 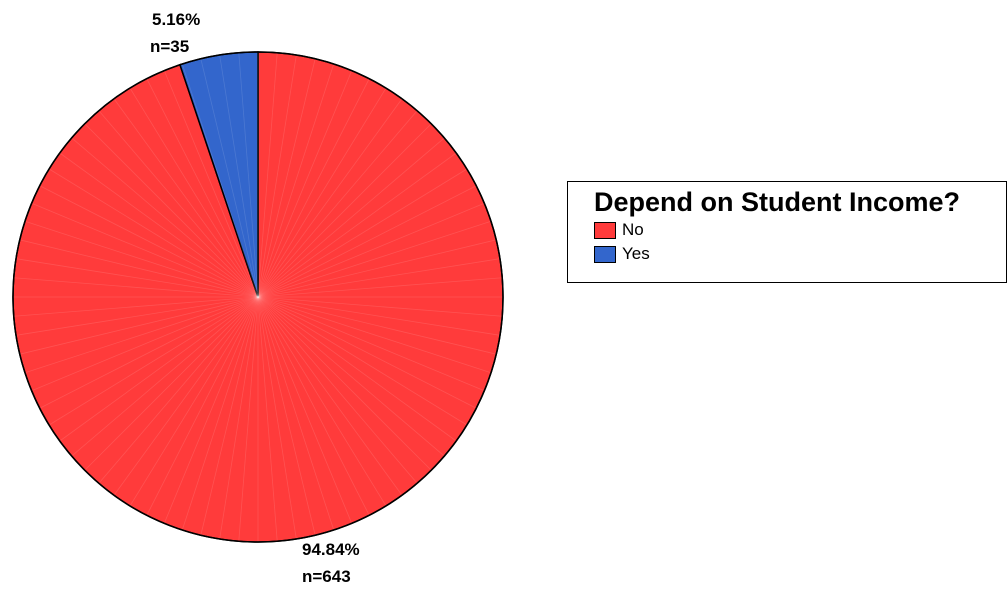 What do you see at coordinates (169, 46) in the screenshot?
I see `slice-yes-n-label: n=35` at bounding box center [169, 46].